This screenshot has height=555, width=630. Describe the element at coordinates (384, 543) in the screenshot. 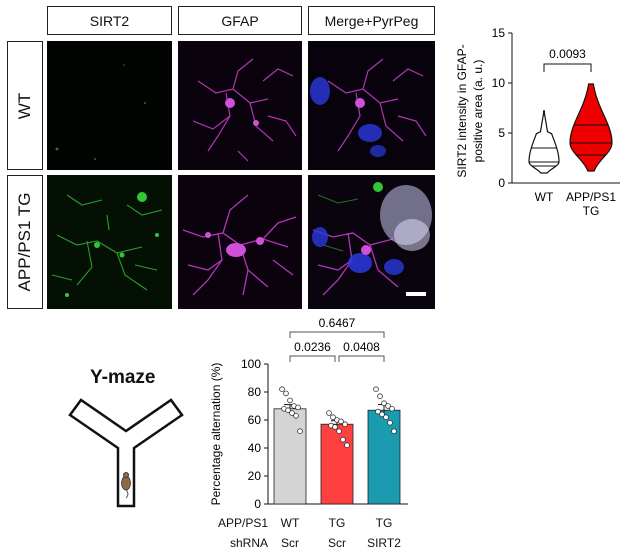

I see `bar-category-label: SIRT2` at that location.